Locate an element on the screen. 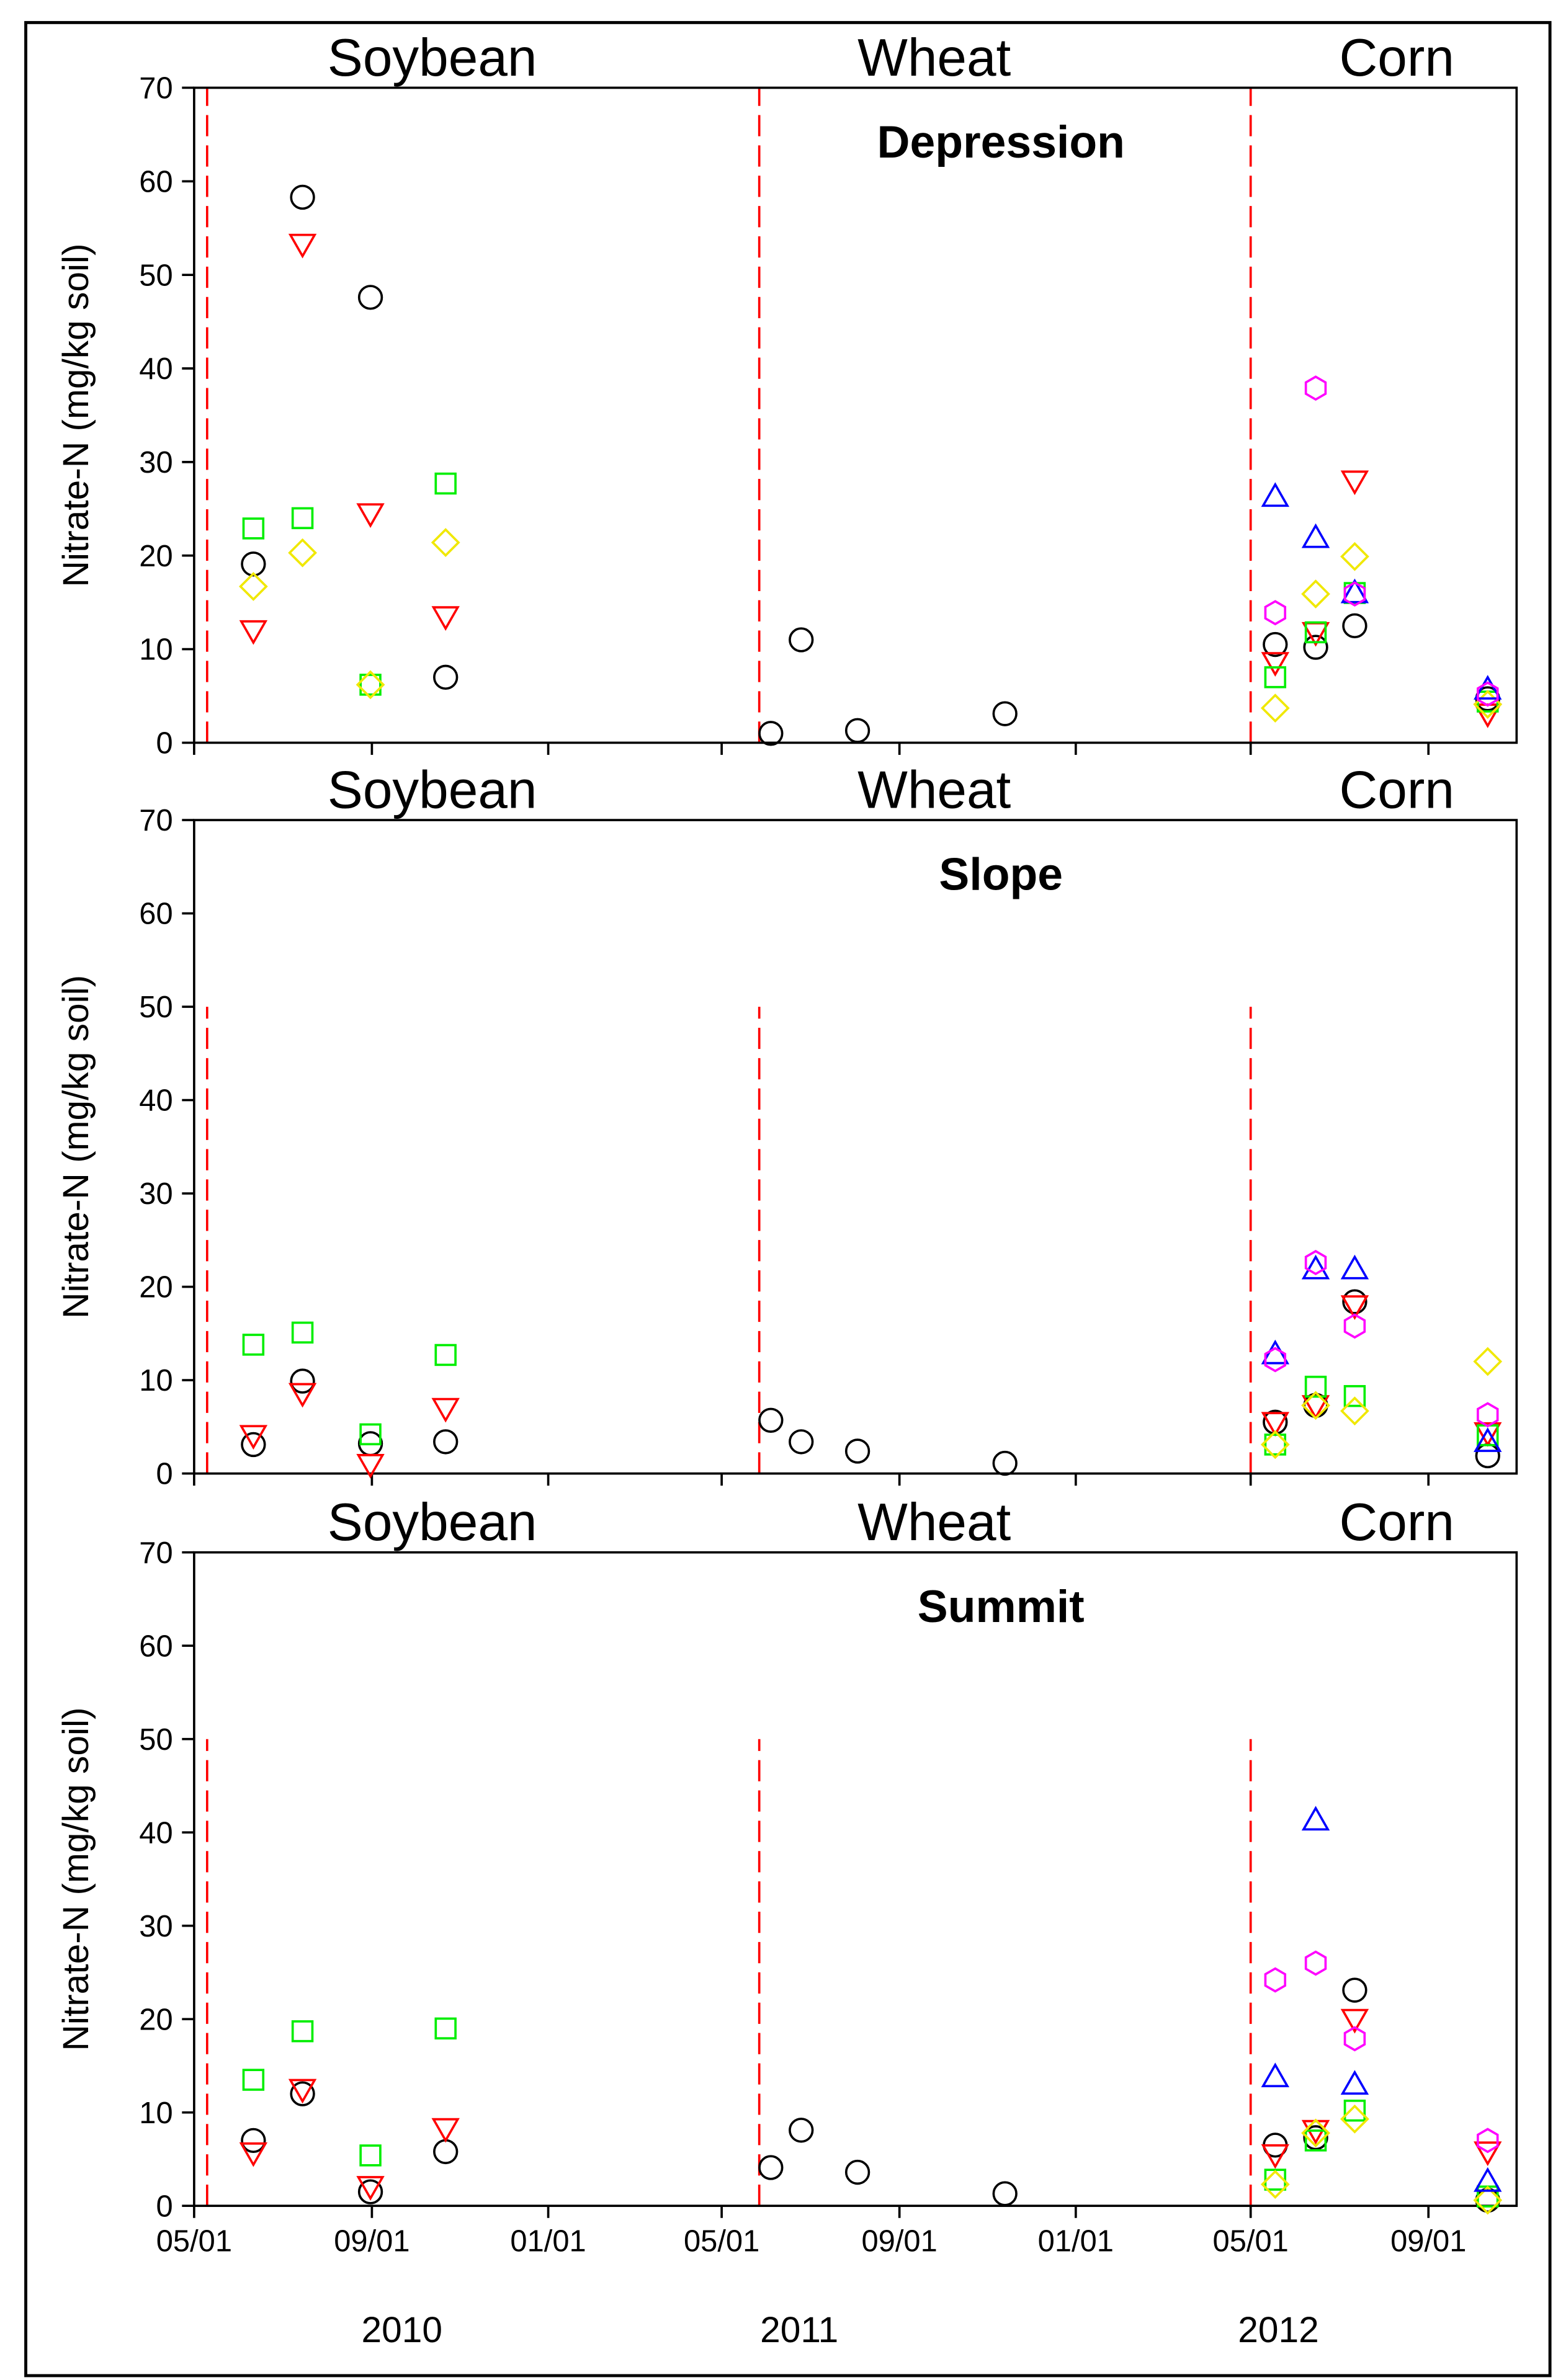 This screenshot has width=1553, height=2380. y-tick-label: 10 is located at coordinates (155, 650).